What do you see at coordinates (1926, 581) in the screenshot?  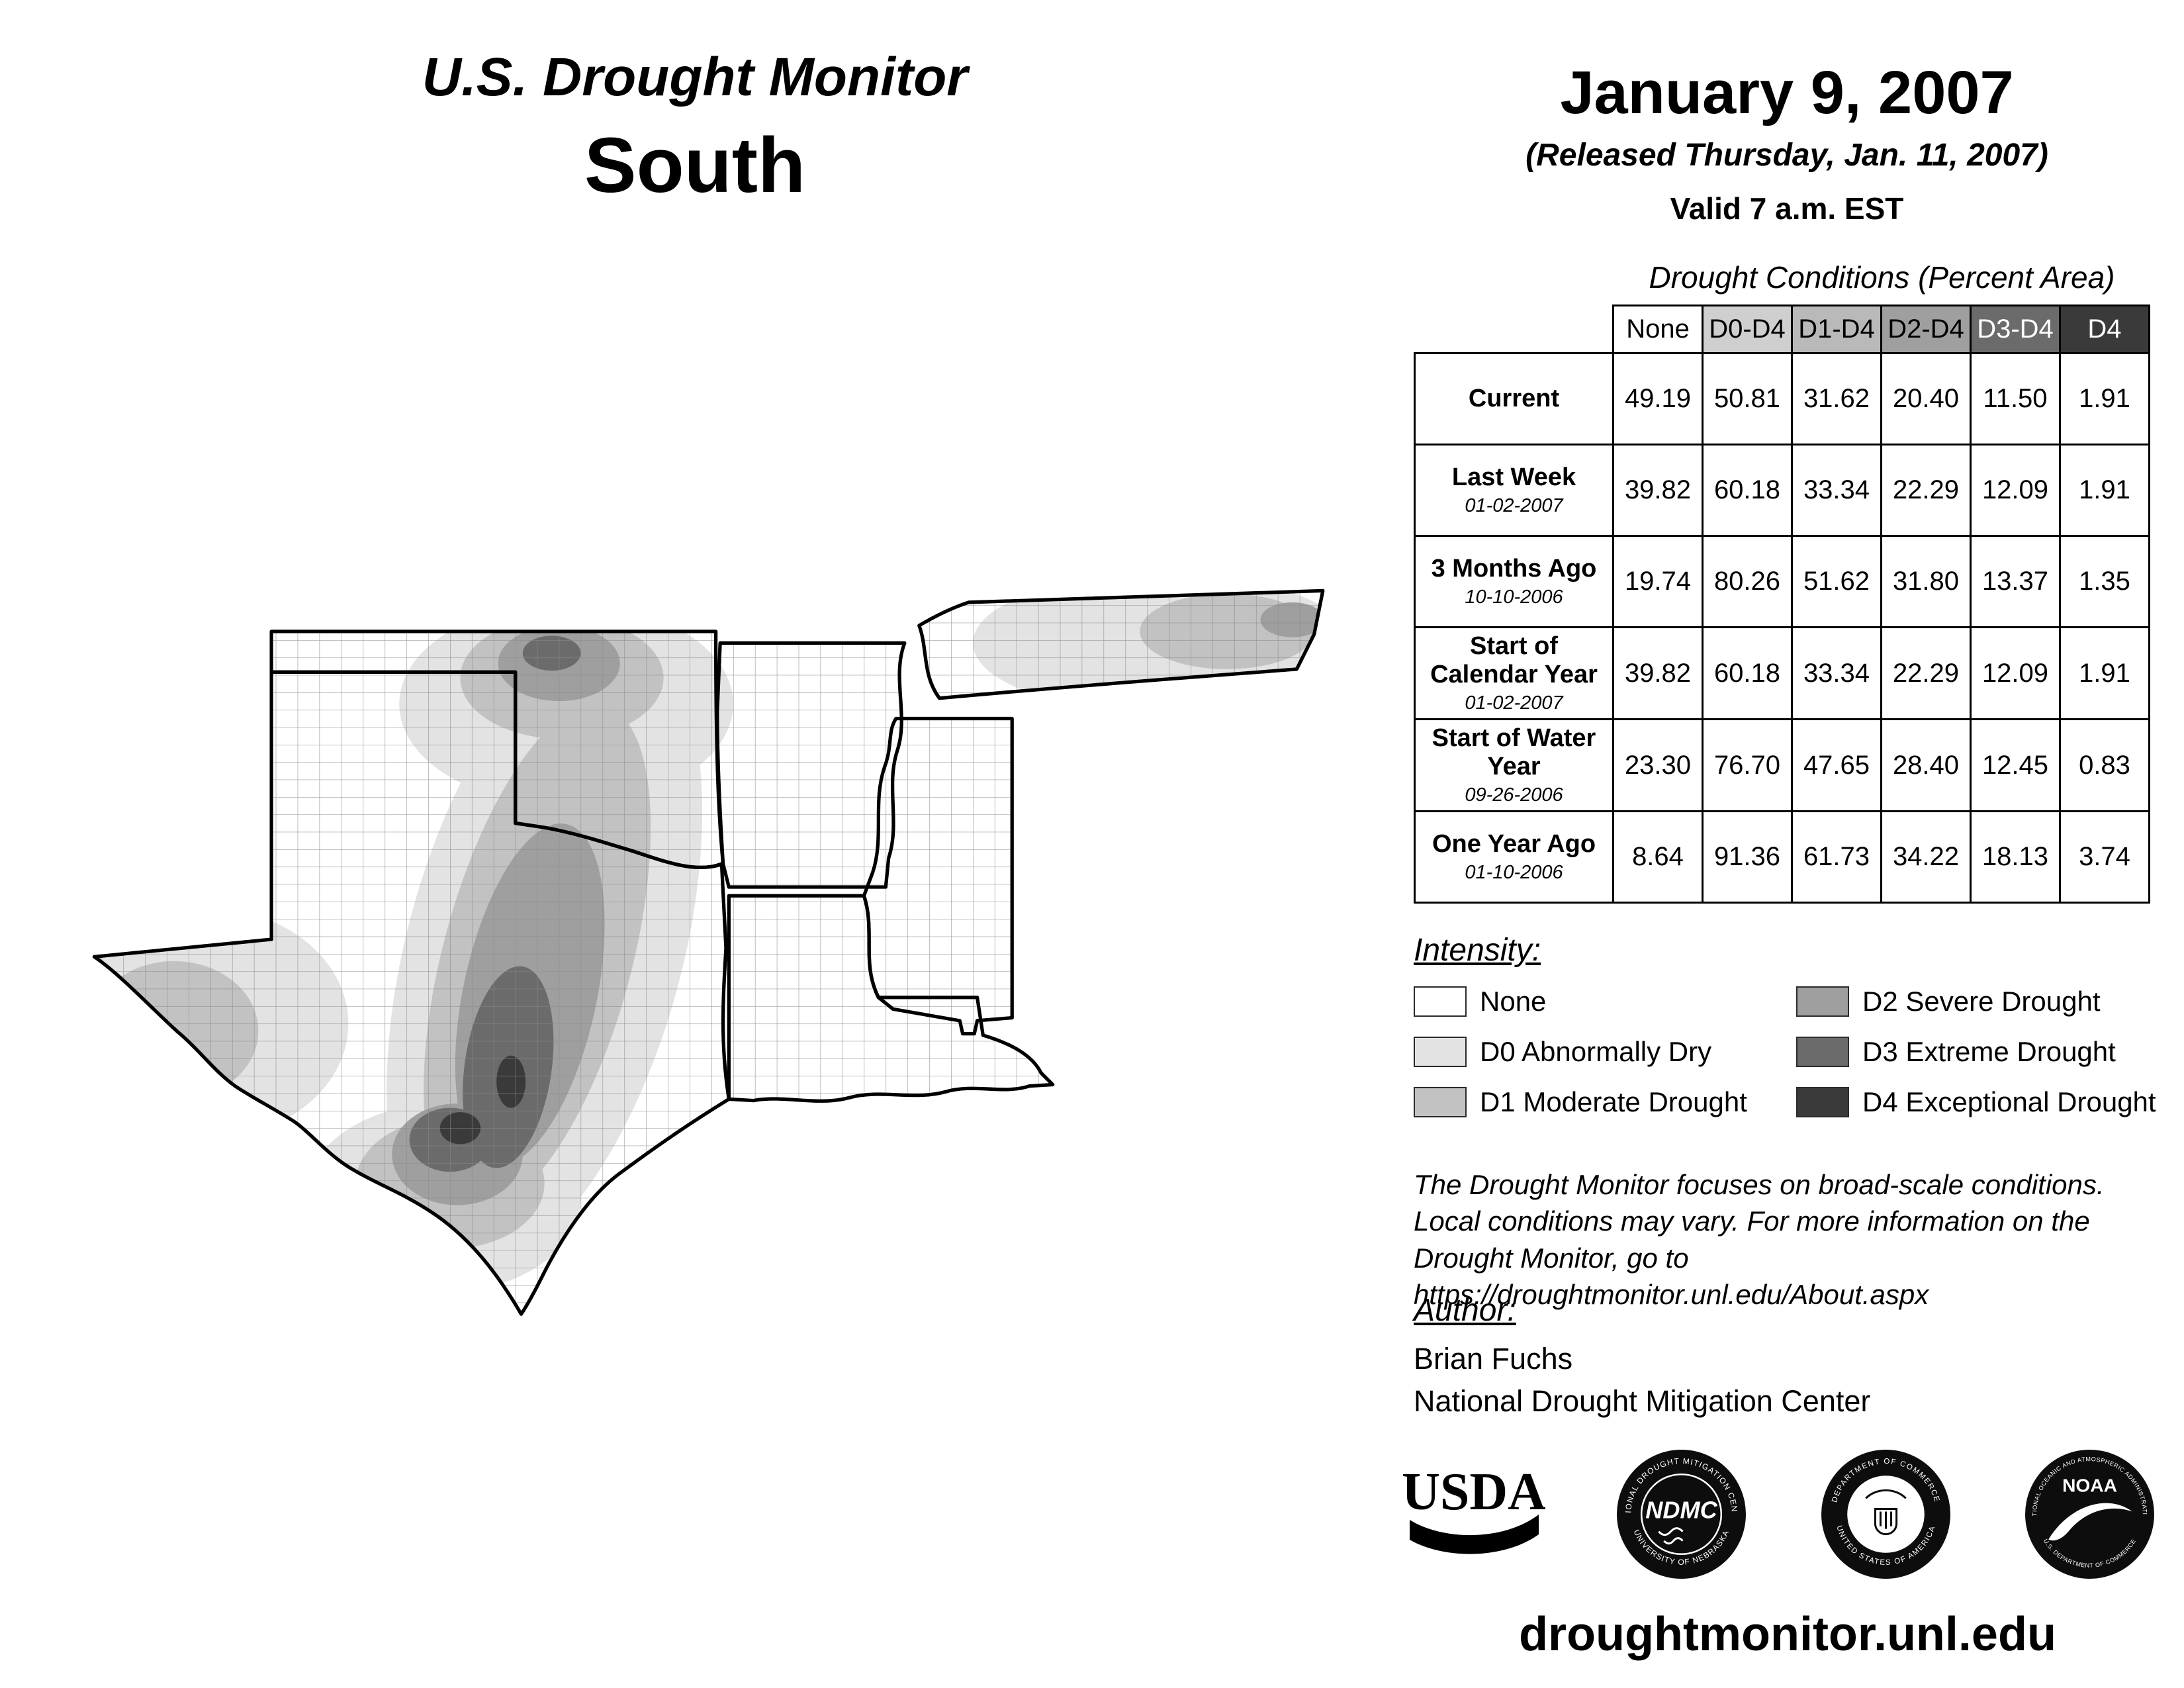 I see `table-cell: 31.80` at bounding box center [1926, 581].